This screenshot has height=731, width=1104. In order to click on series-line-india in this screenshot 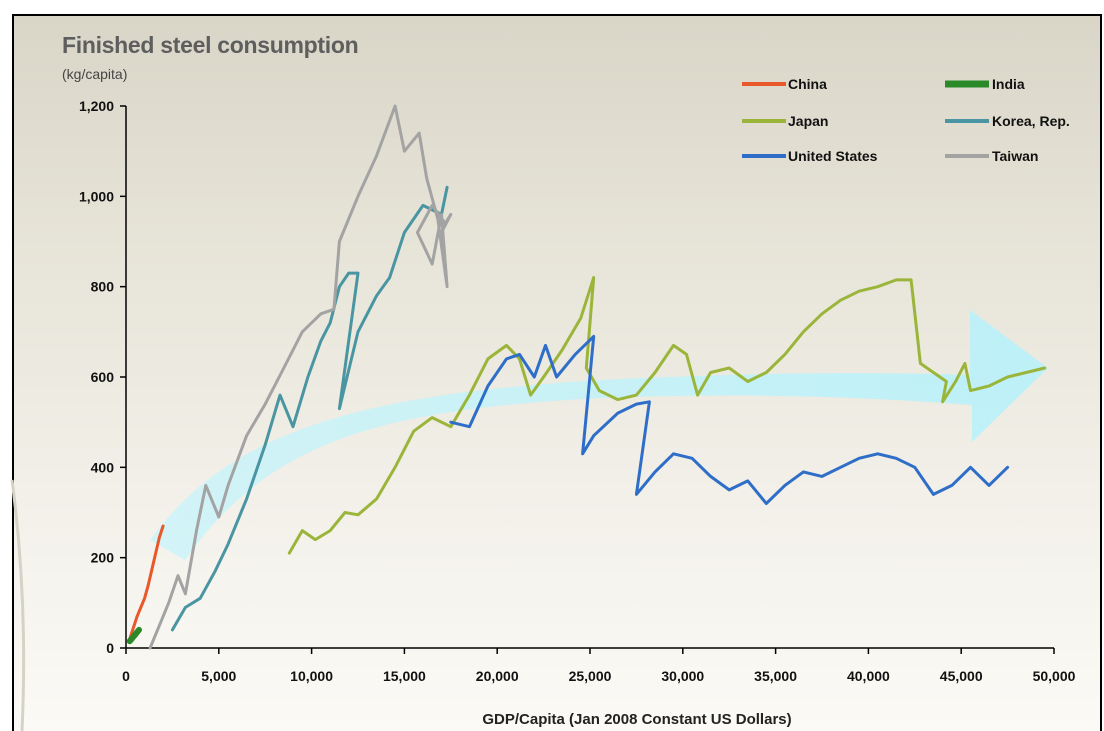, I will do `click(134, 635)`.